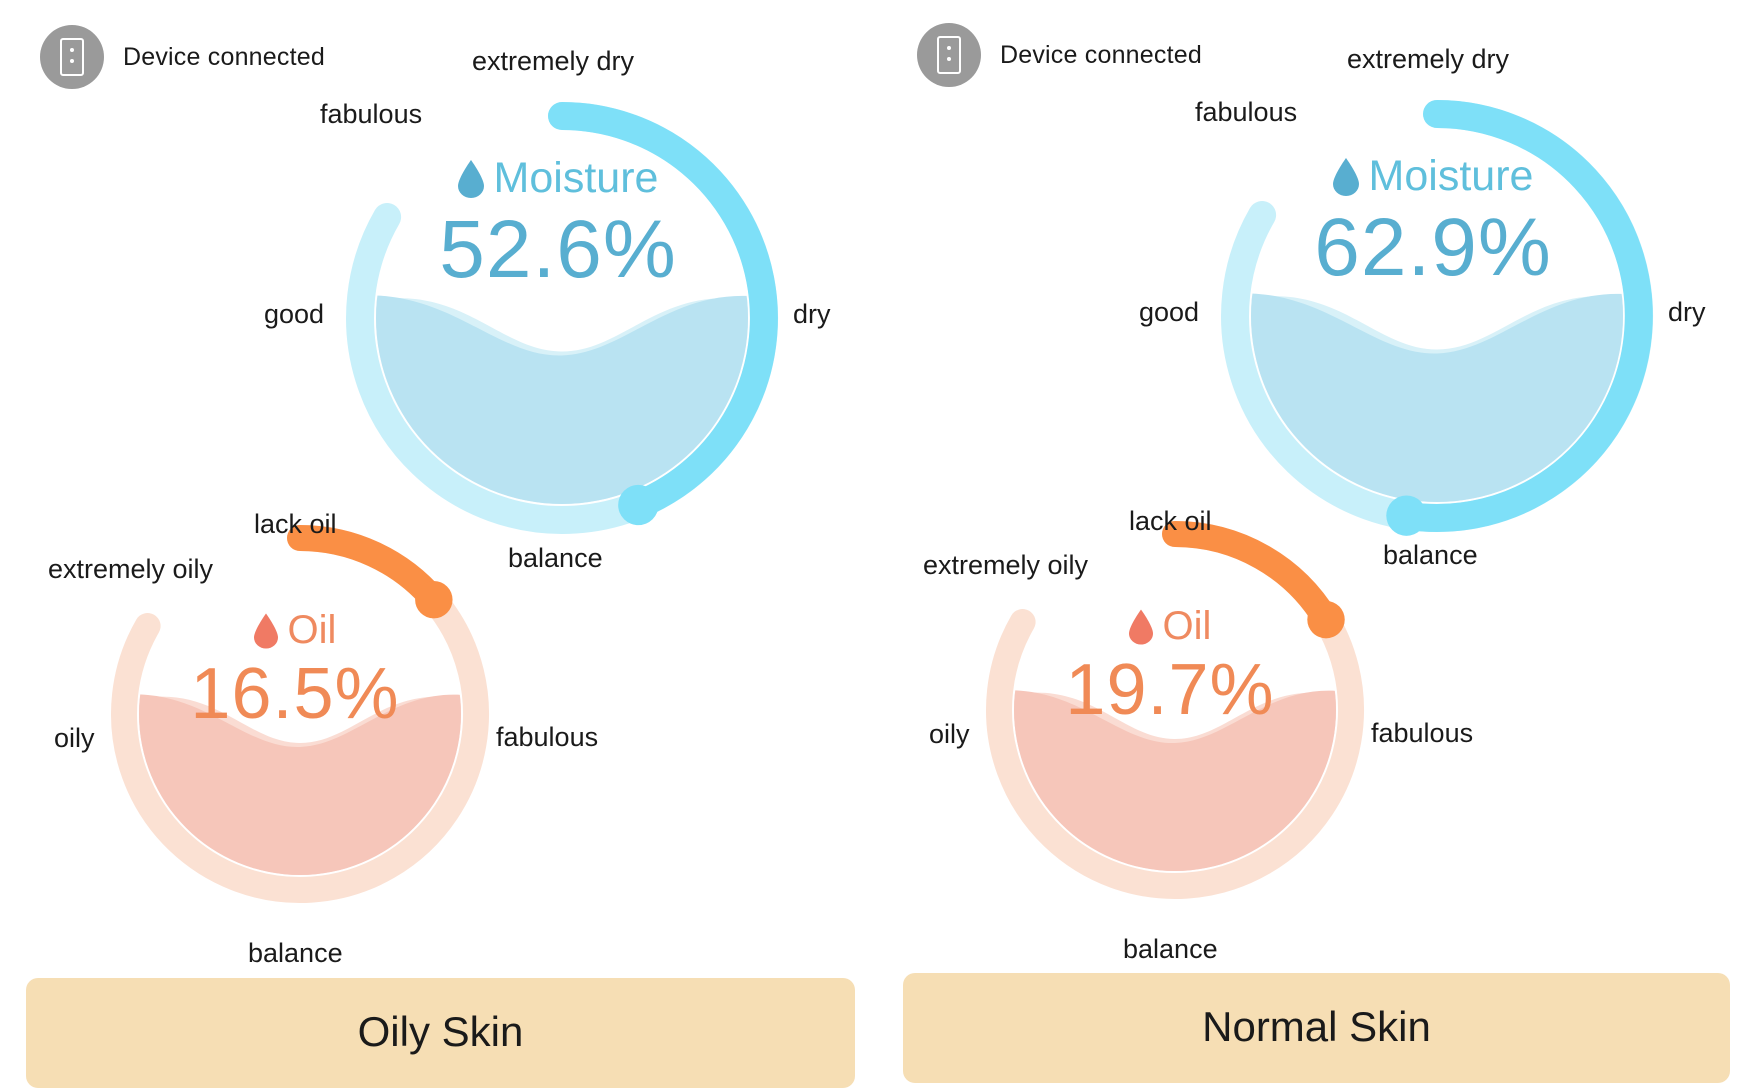 The image size is (1763, 1088). I want to click on result-banner: Oily Skin, so click(440, 1033).